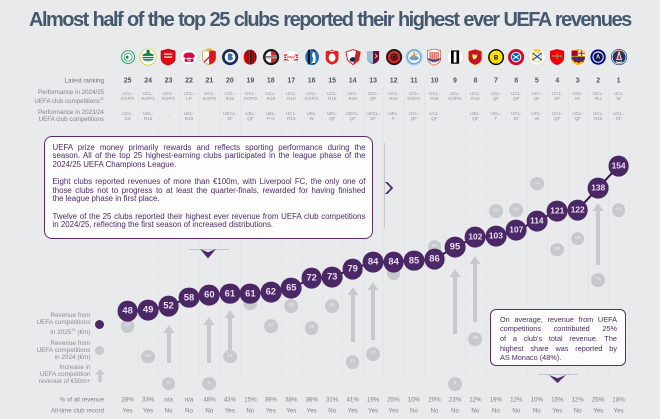  Describe the element at coordinates (291, 57) in the screenshot. I see `svg-text: PSV` at that location.